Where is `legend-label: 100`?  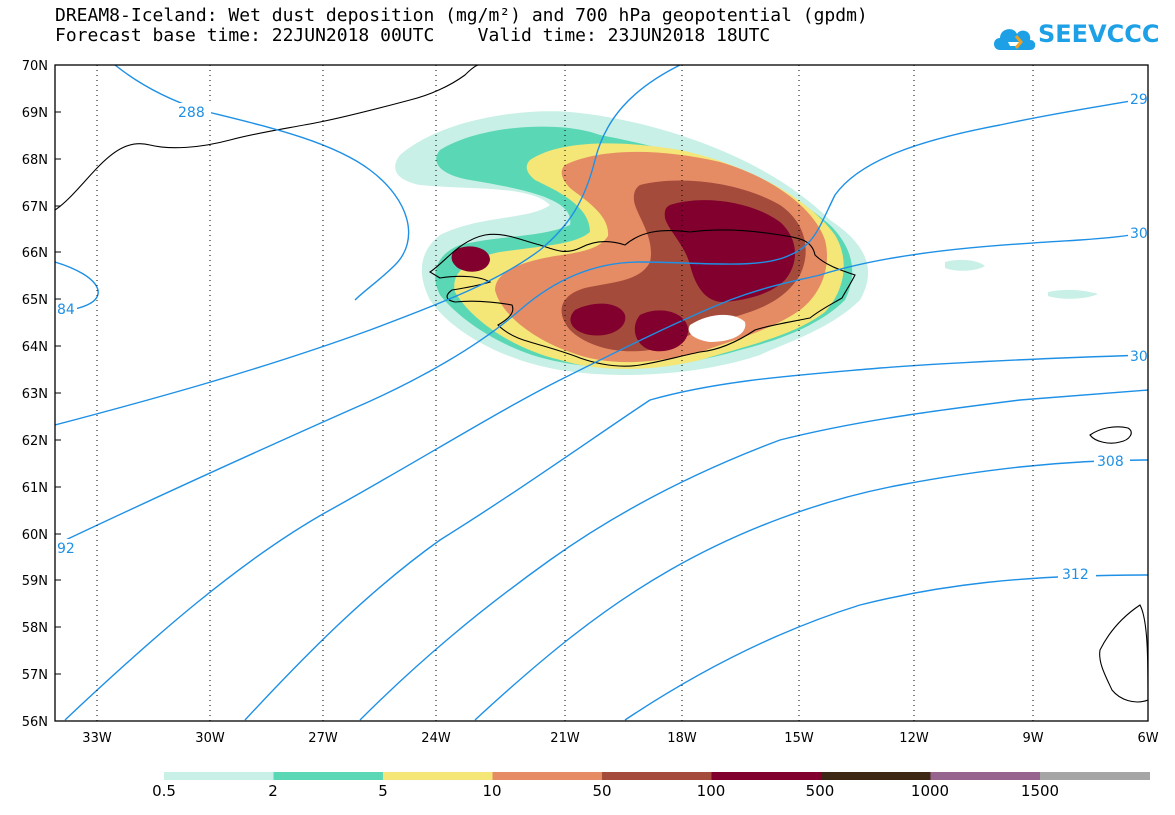 legend-label: 100 is located at coordinates (711, 791).